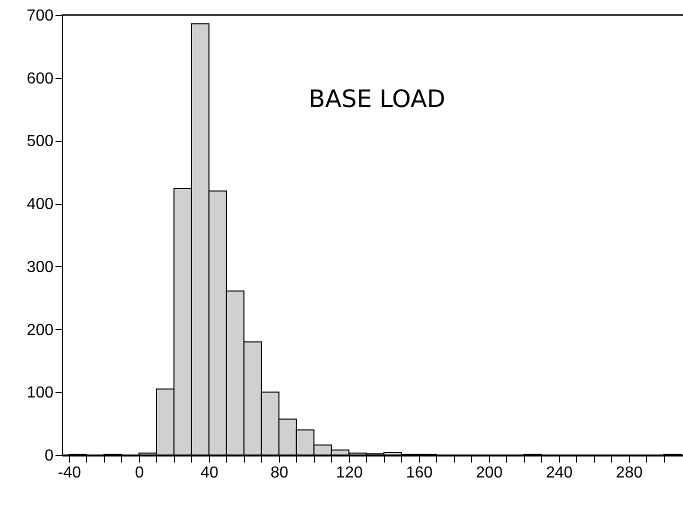 Image resolution: width=683 pixels, height=521 pixels. I want to click on x-tick-label: 280, so click(629, 473).